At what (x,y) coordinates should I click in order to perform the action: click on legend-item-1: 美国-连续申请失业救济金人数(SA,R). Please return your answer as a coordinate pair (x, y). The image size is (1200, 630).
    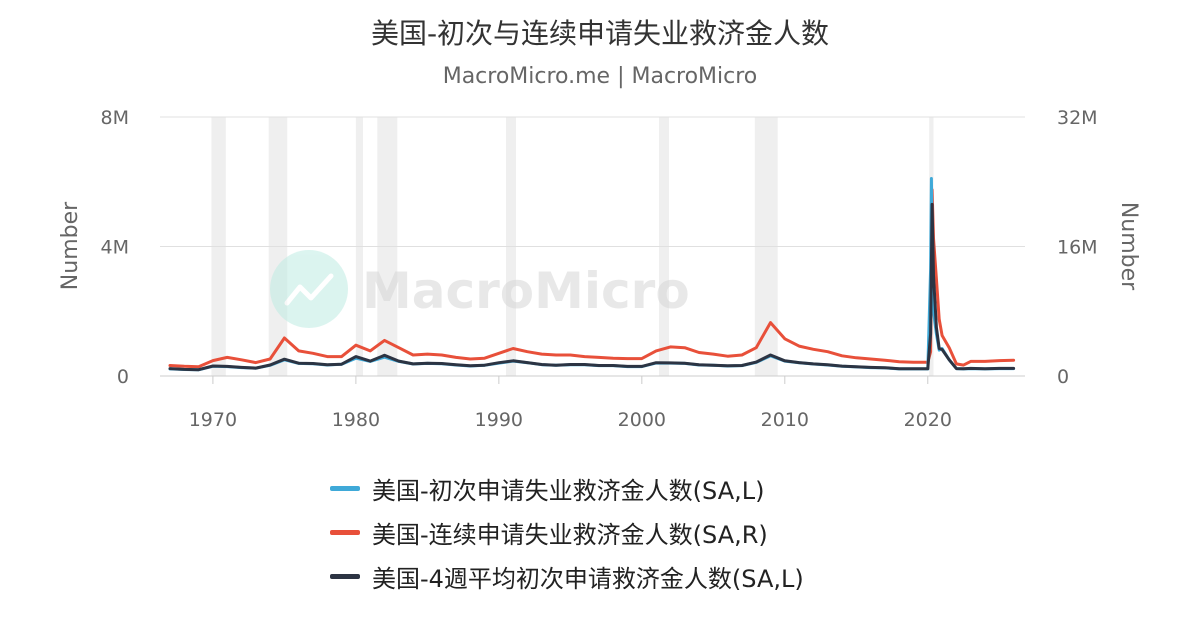
    Looking at the image, I should click on (567, 532).